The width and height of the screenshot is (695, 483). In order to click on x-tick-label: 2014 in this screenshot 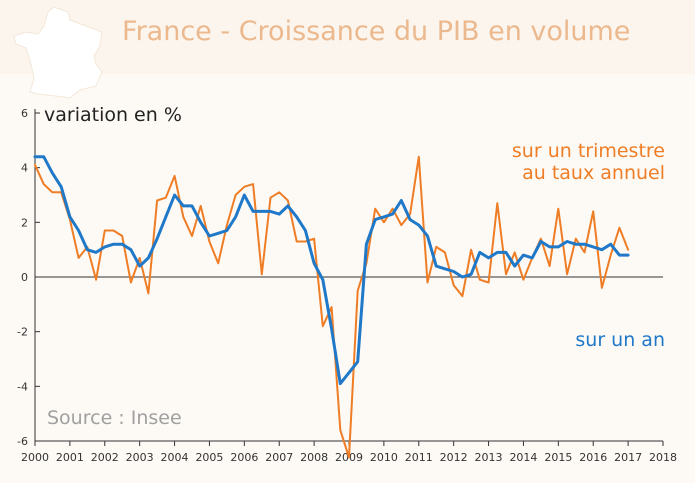, I will do `click(523, 457)`.